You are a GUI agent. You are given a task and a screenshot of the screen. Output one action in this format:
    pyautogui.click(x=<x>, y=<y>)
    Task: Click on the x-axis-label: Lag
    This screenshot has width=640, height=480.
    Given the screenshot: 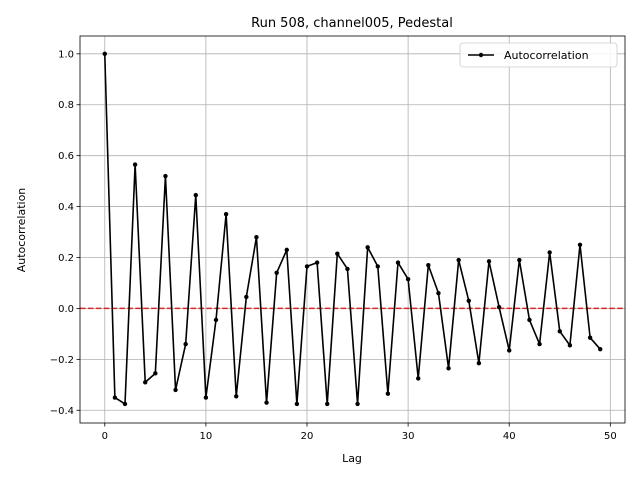 What is the action you would take?
    pyautogui.click(x=352, y=458)
    